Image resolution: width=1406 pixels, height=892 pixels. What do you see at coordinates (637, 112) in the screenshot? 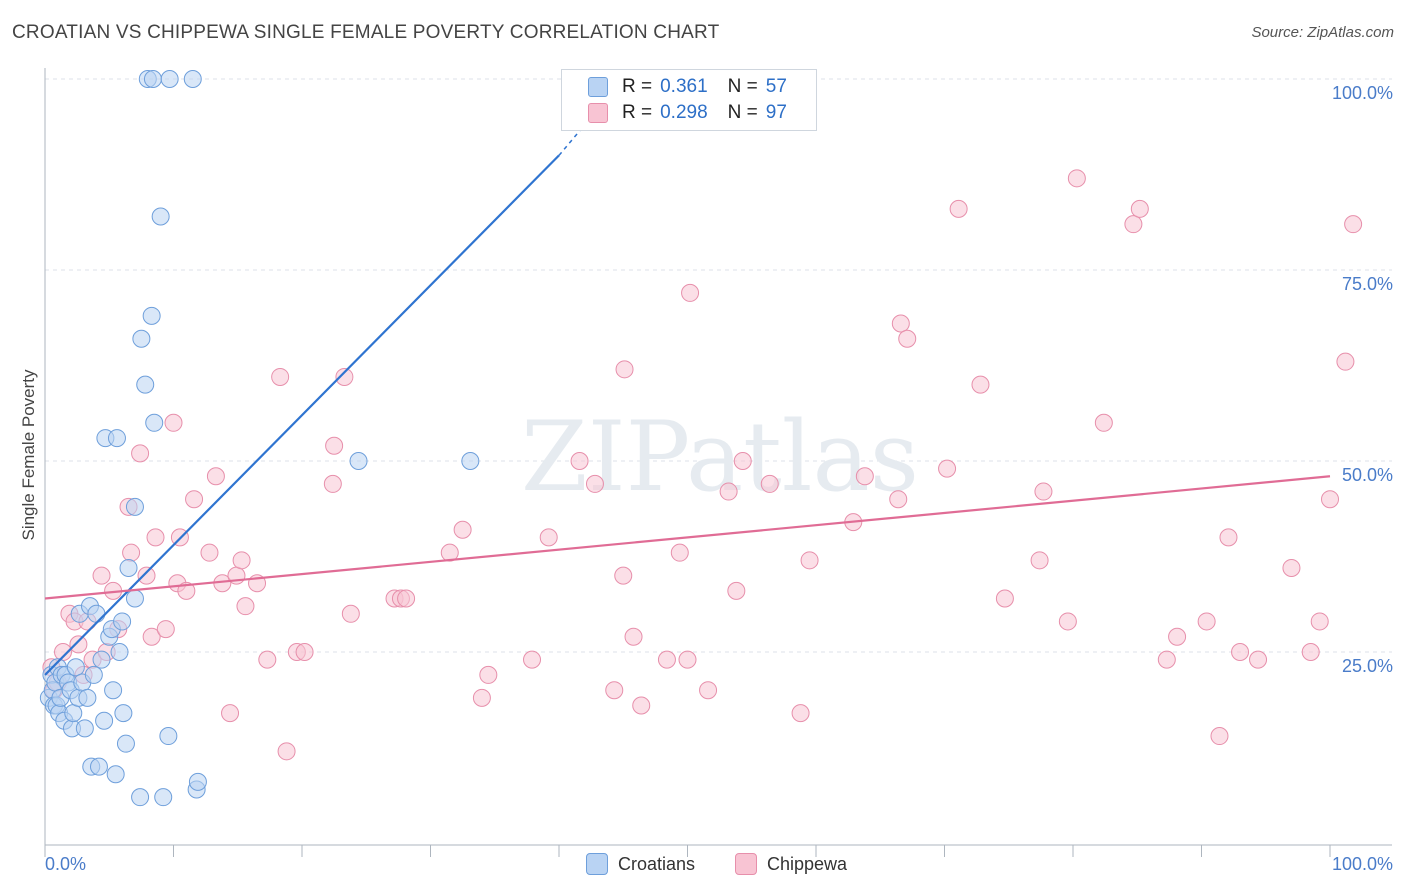
I see `r-label: R =` at bounding box center [637, 112].